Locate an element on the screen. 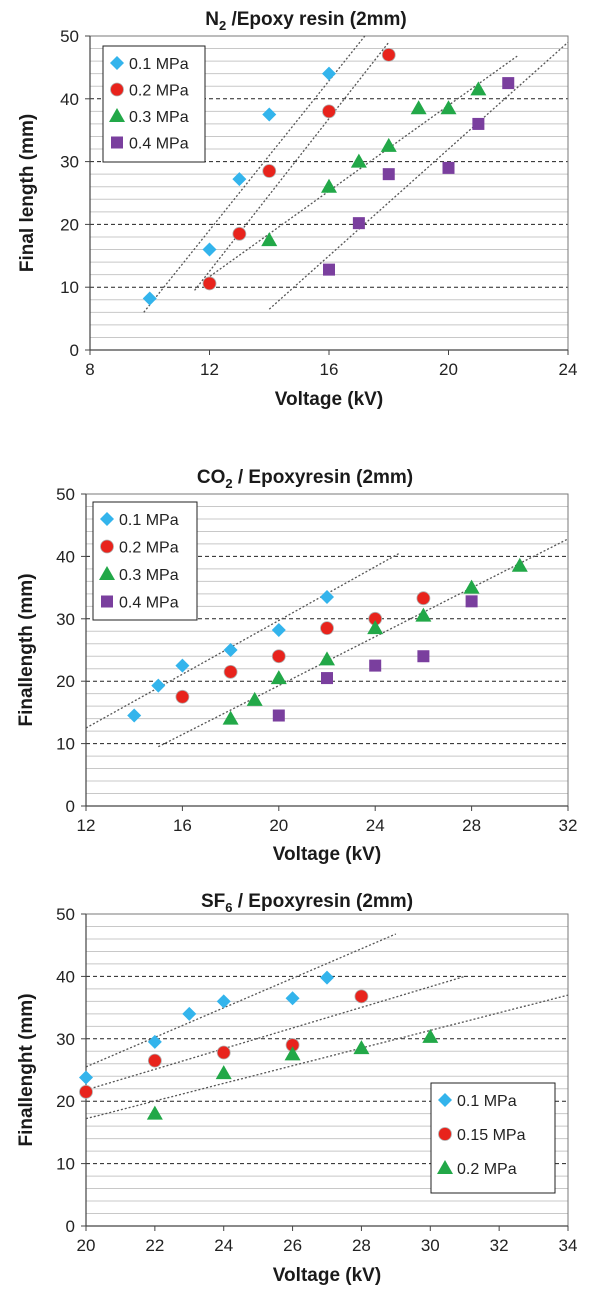 The width and height of the screenshot is (590, 1292). chart-title: N2 /Epoxy resin (2mm) is located at coordinates (306, 21).